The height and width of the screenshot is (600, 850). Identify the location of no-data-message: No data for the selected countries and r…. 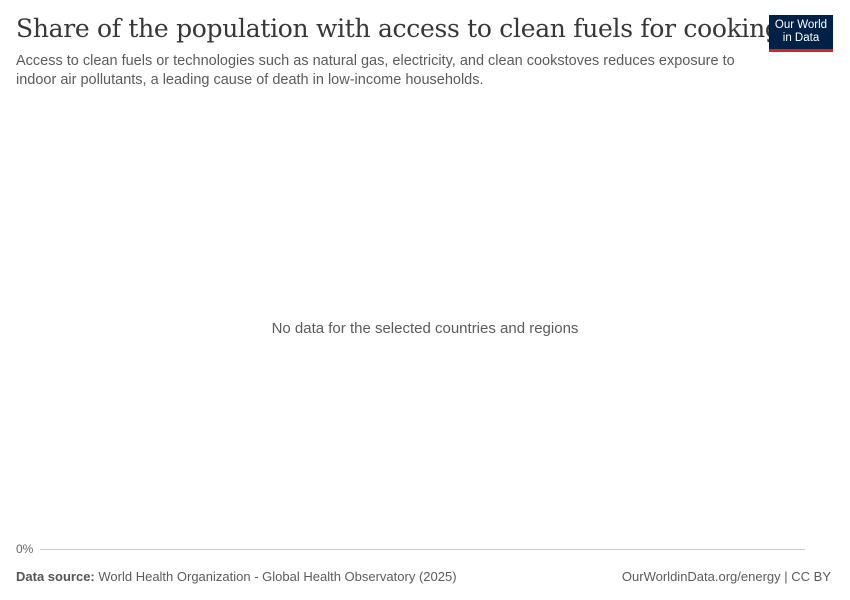
(425, 328).